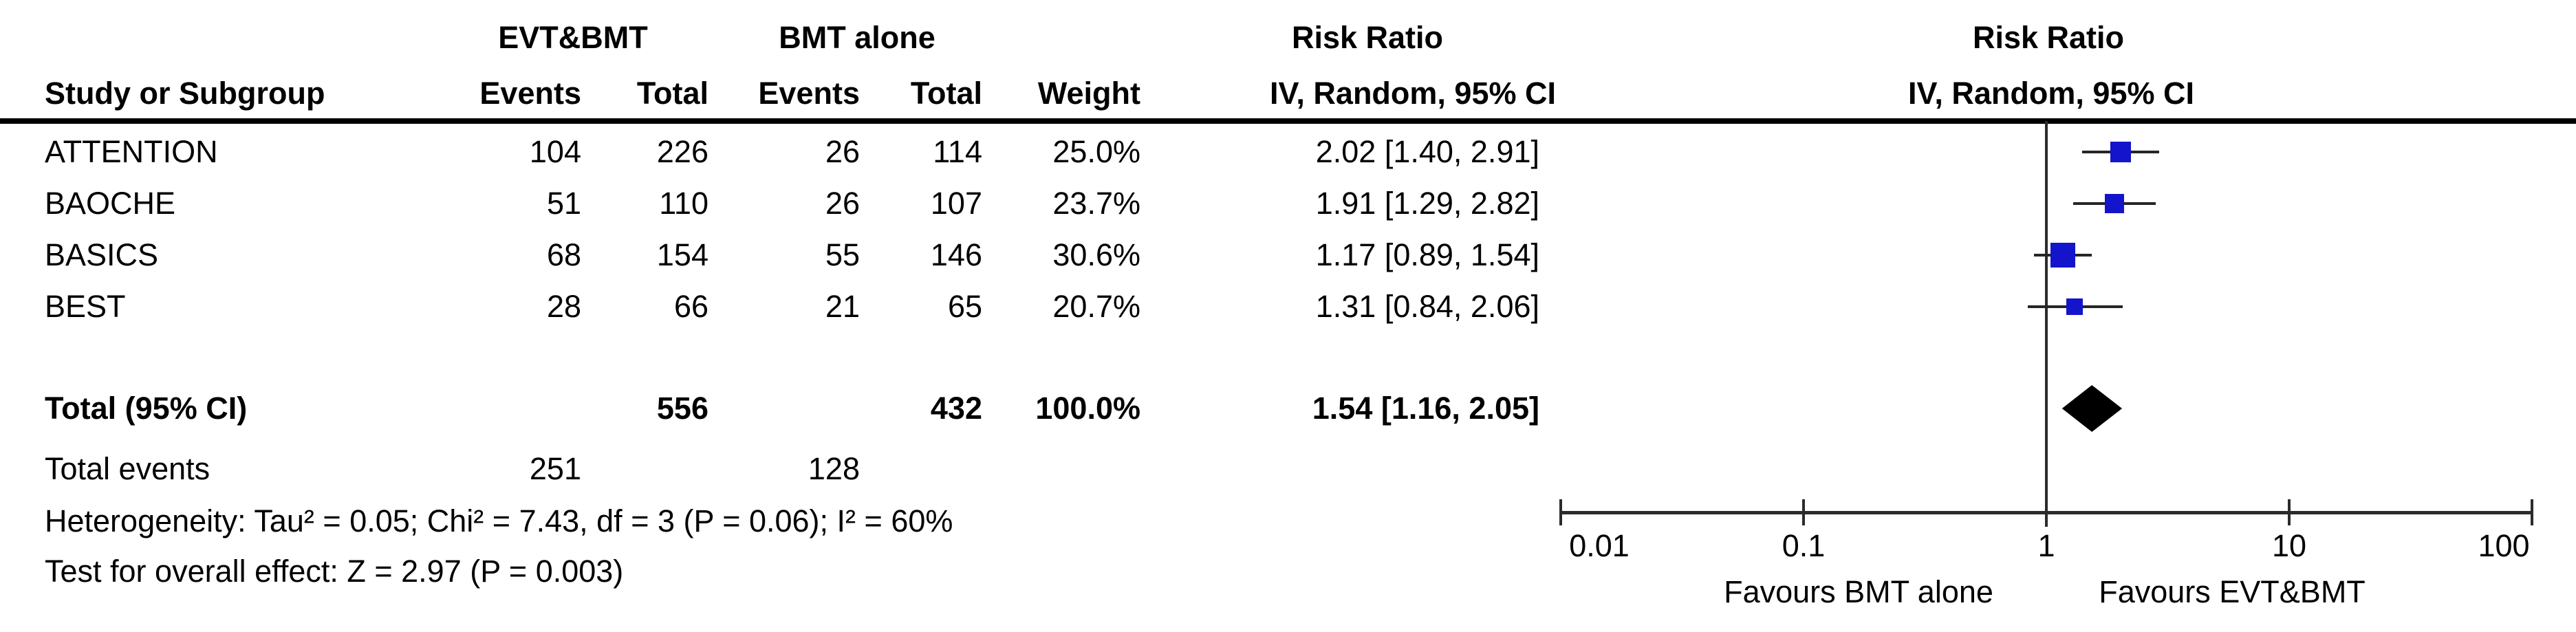  What do you see at coordinates (957, 151) in the screenshot?
I see `study-total2: 114` at bounding box center [957, 151].